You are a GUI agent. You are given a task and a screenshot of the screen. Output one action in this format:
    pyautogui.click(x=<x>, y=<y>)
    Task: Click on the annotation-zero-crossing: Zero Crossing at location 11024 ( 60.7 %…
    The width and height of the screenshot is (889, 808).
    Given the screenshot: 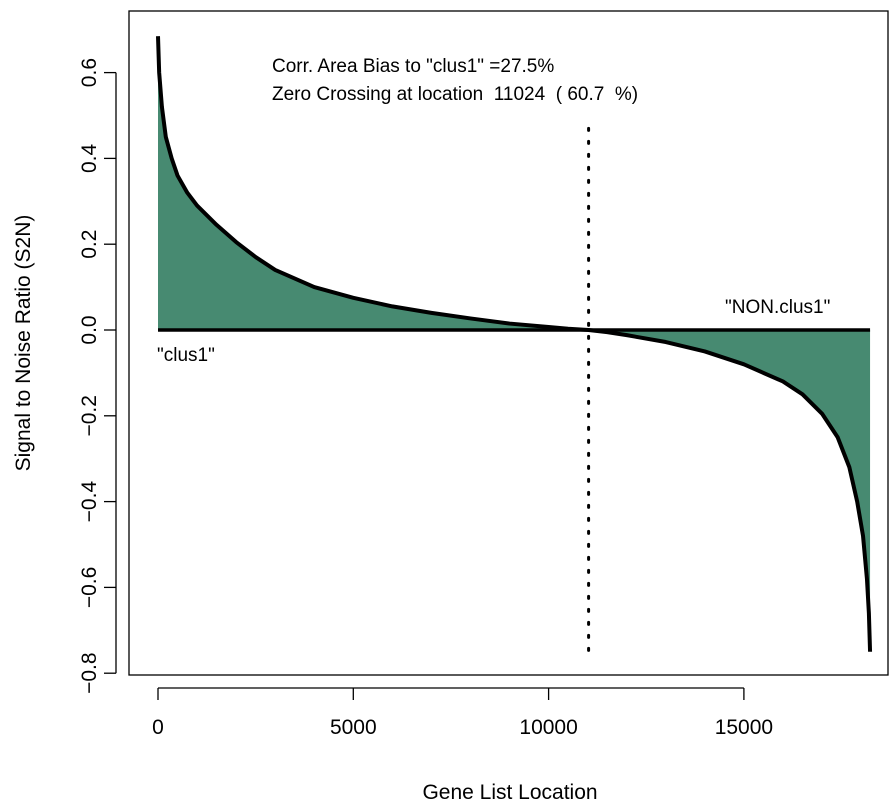 What is the action you would take?
    pyautogui.click(x=455, y=94)
    